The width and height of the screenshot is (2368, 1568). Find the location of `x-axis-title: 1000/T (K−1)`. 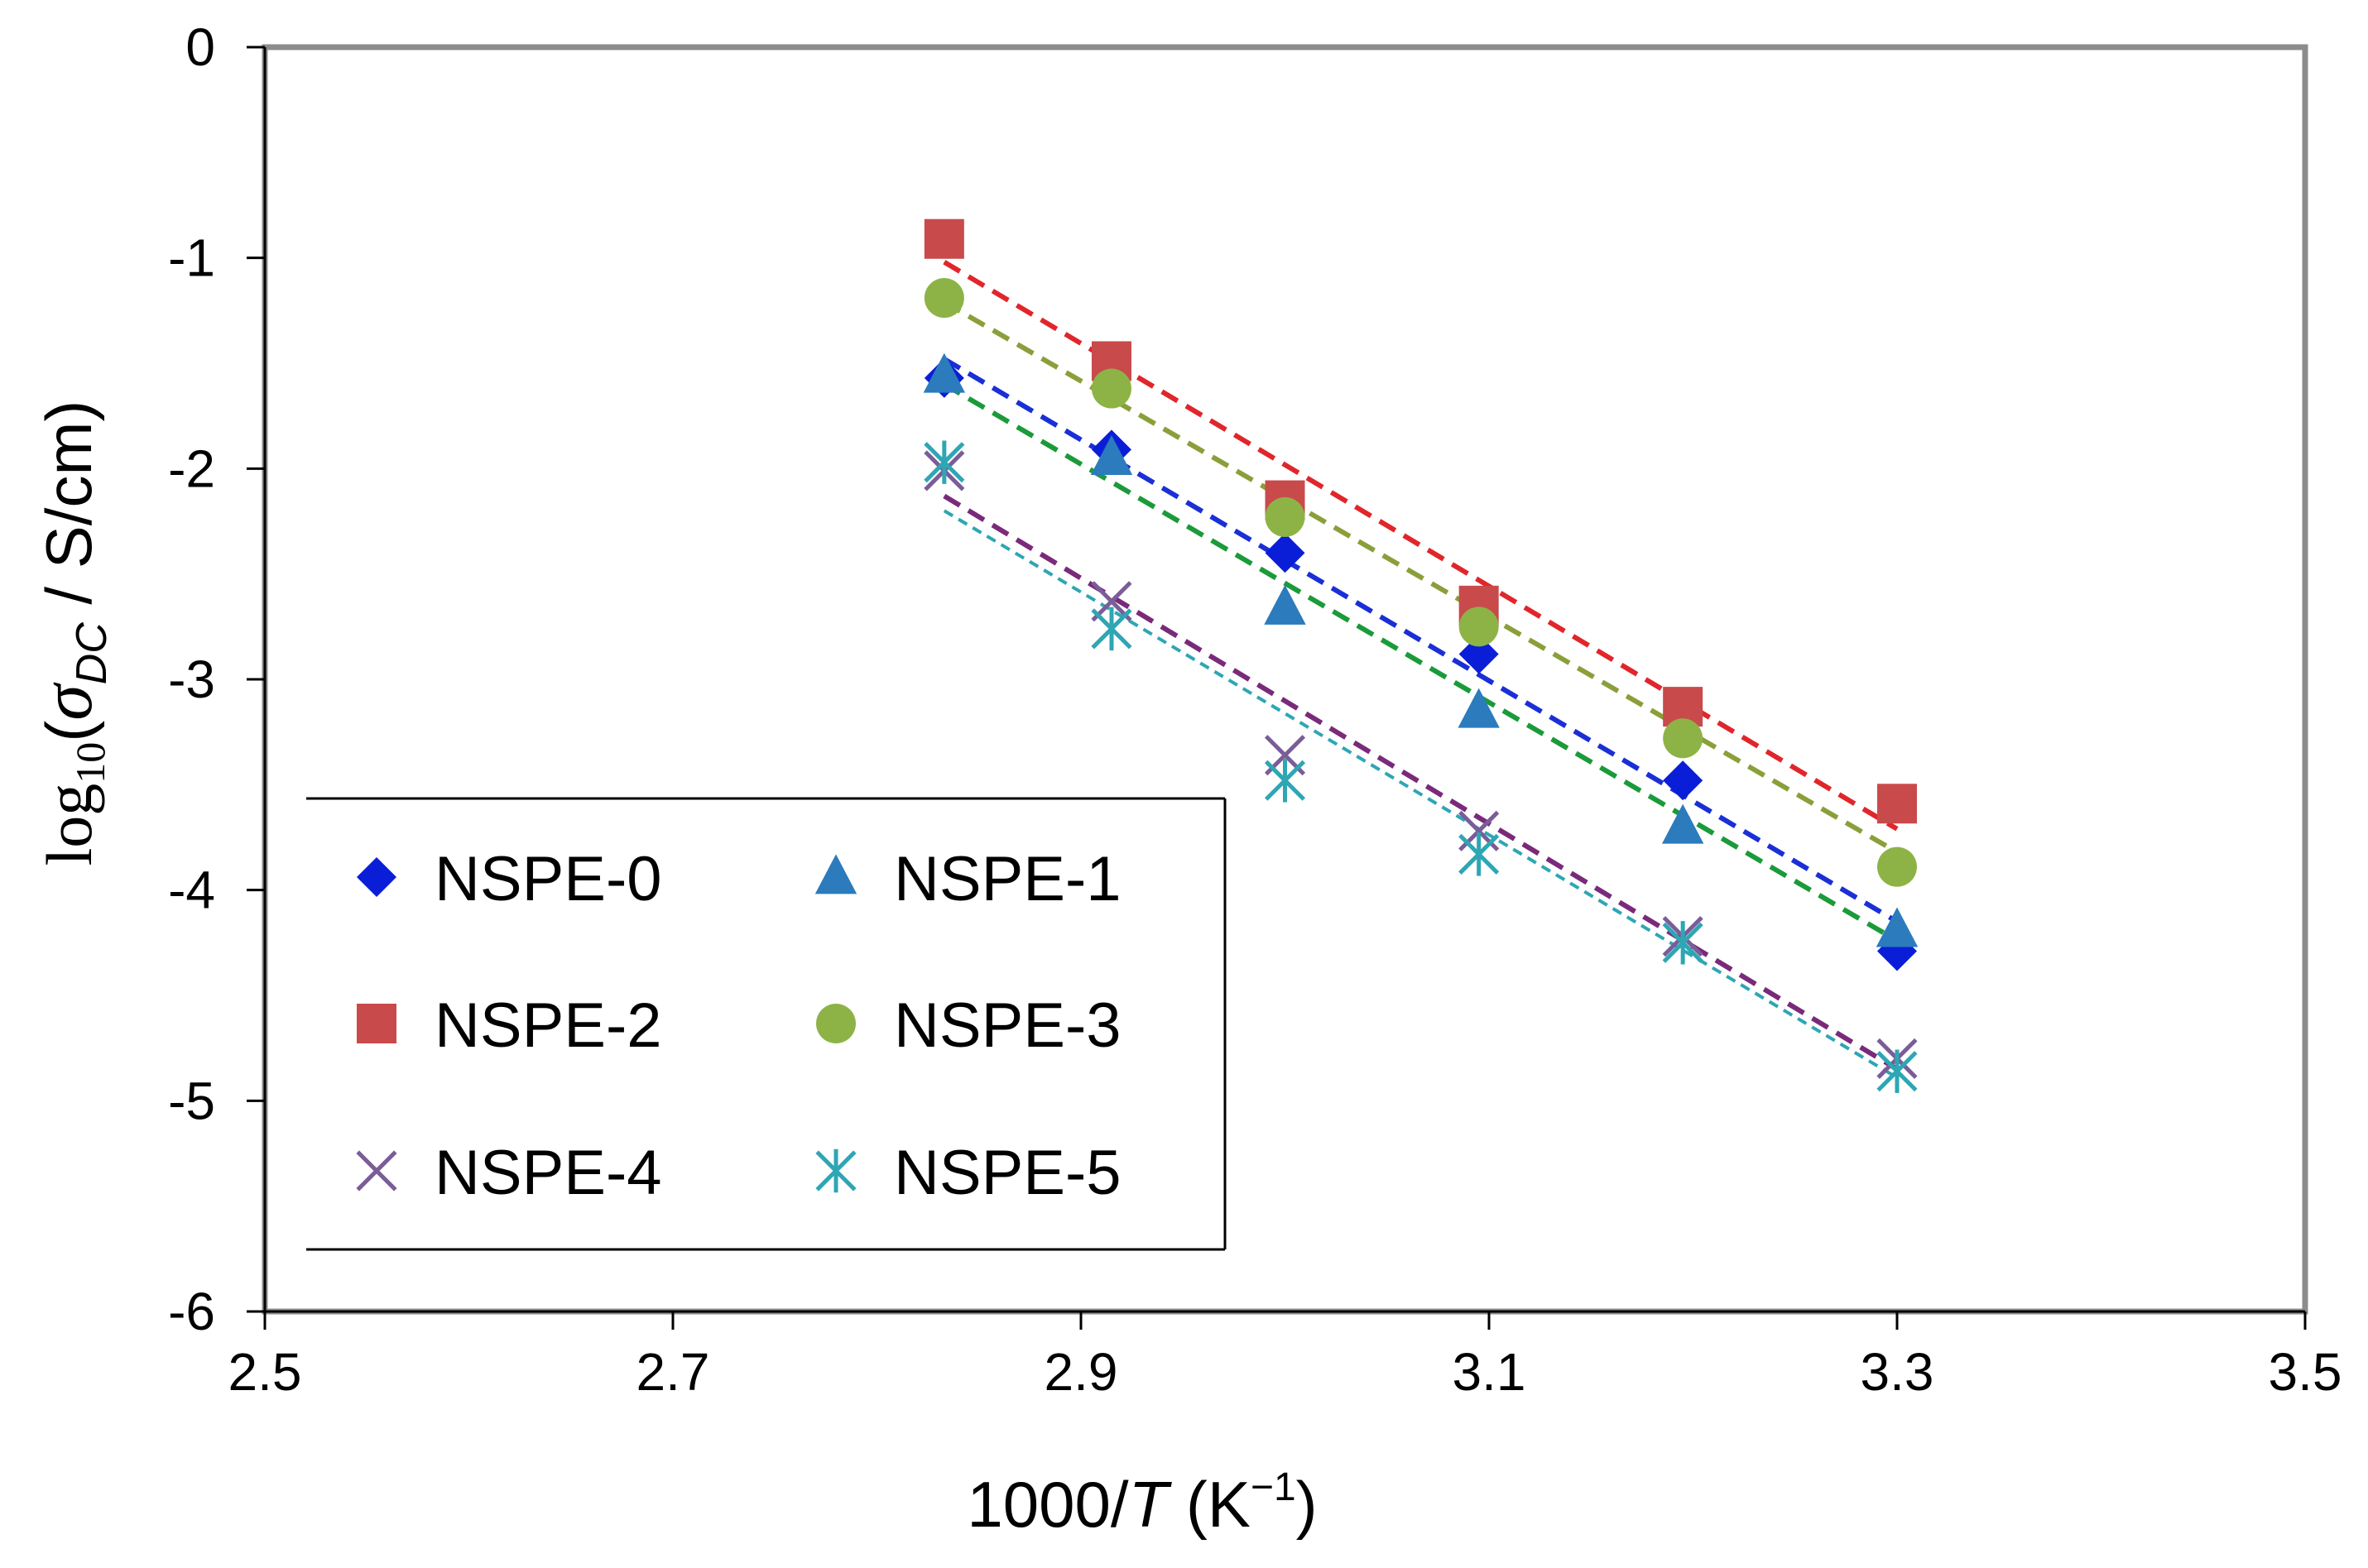

x-axis-title: 1000/T (K−1) is located at coordinates (1142, 1503).